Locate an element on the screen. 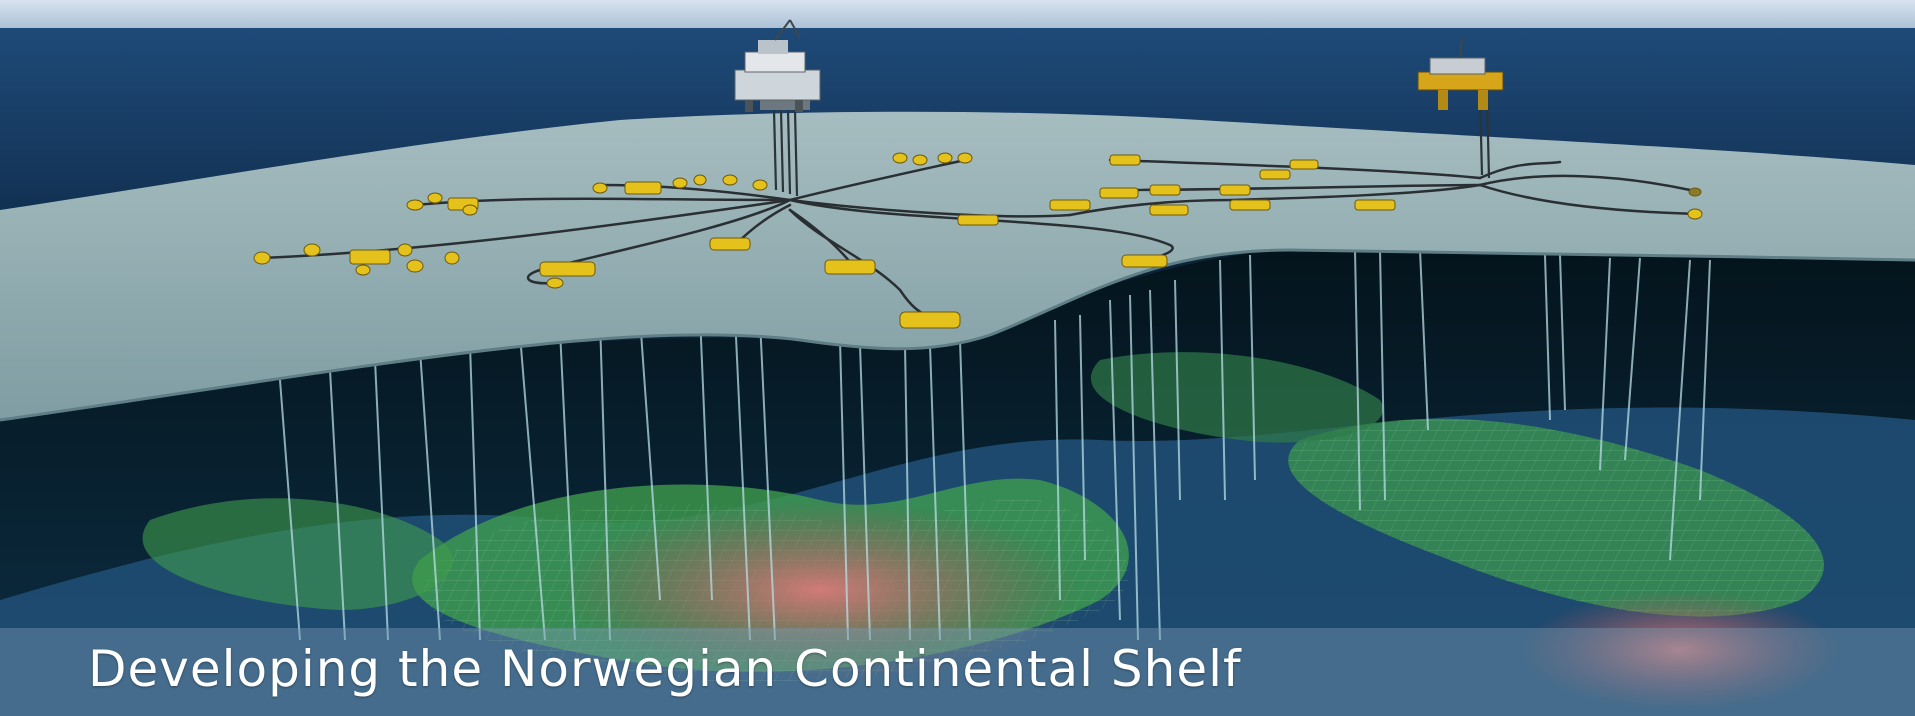  production-platform-right is located at coordinates (1460, 73).